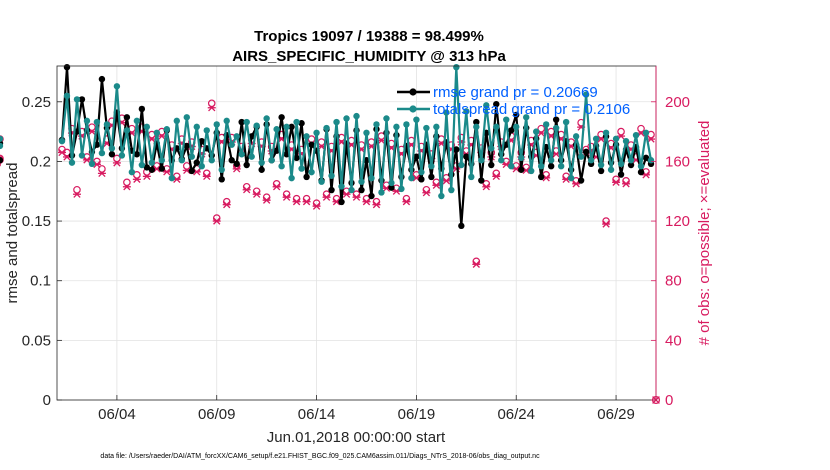  Describe the element at coordinates (369, 36) in the screenshot. I see `chart-title-line1: Tropics 19097 / 19388 = 98.499%` at that location.